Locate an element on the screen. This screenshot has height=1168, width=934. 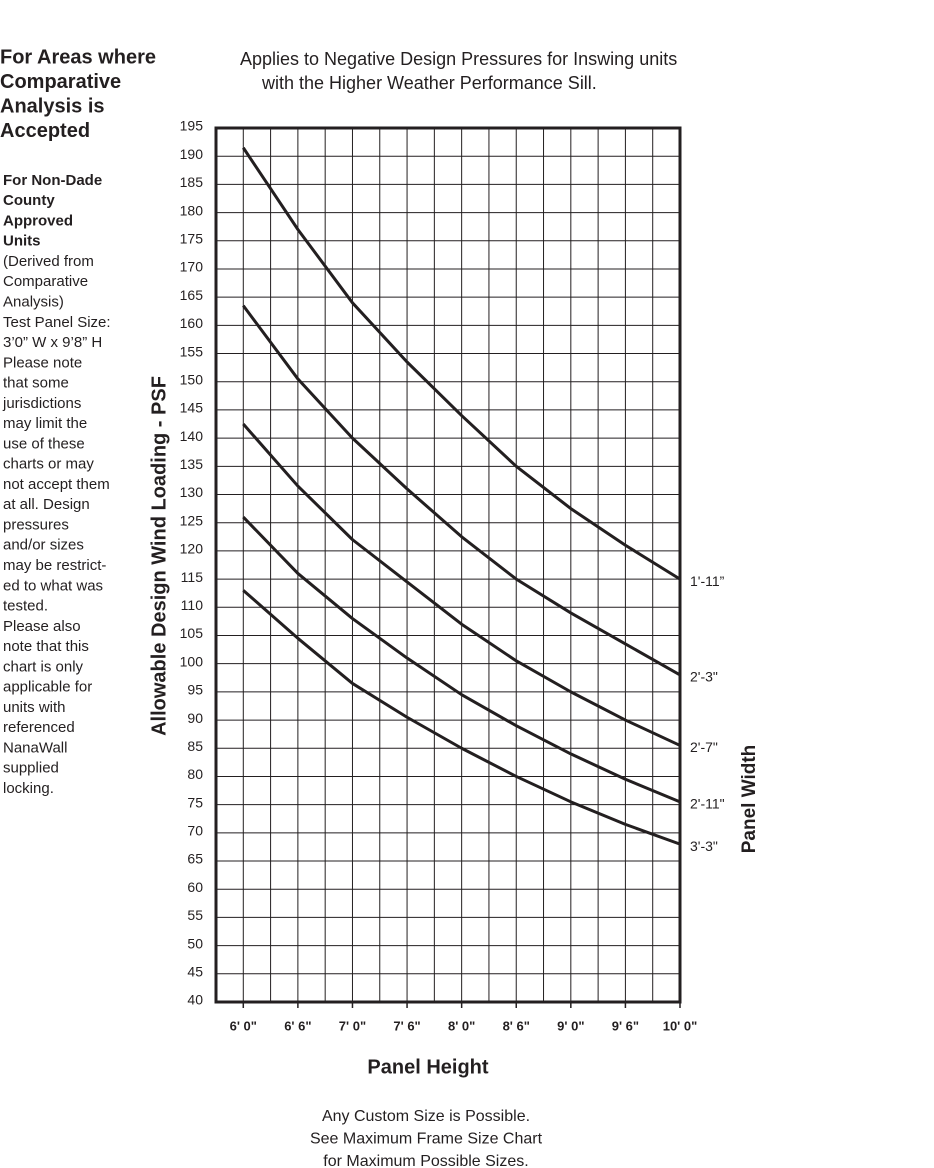
y-tick-label: 170 is located at coordinates (192, 267).